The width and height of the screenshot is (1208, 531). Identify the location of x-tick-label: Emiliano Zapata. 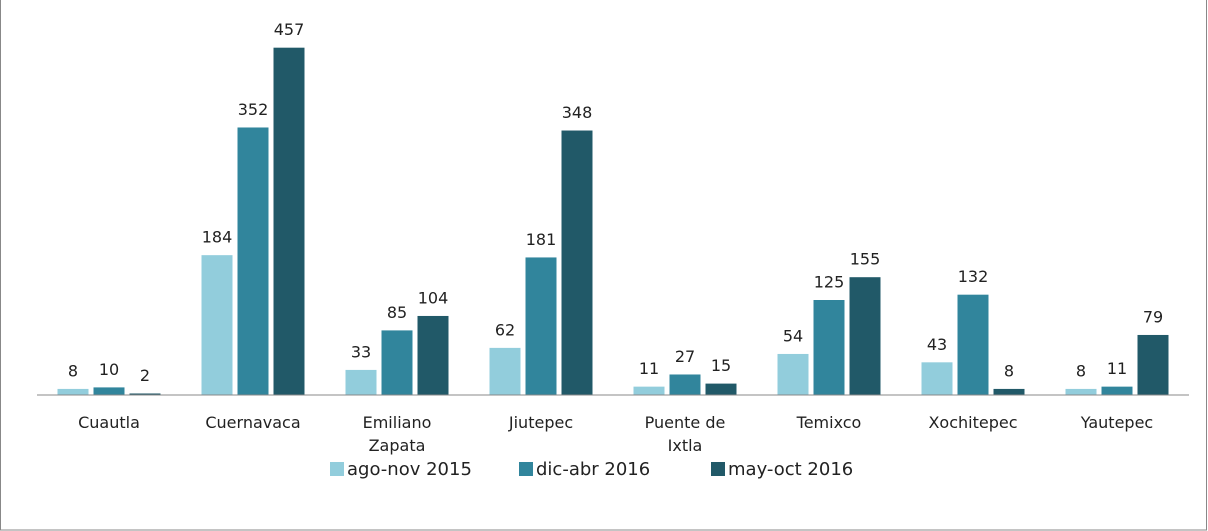
(397, 434).